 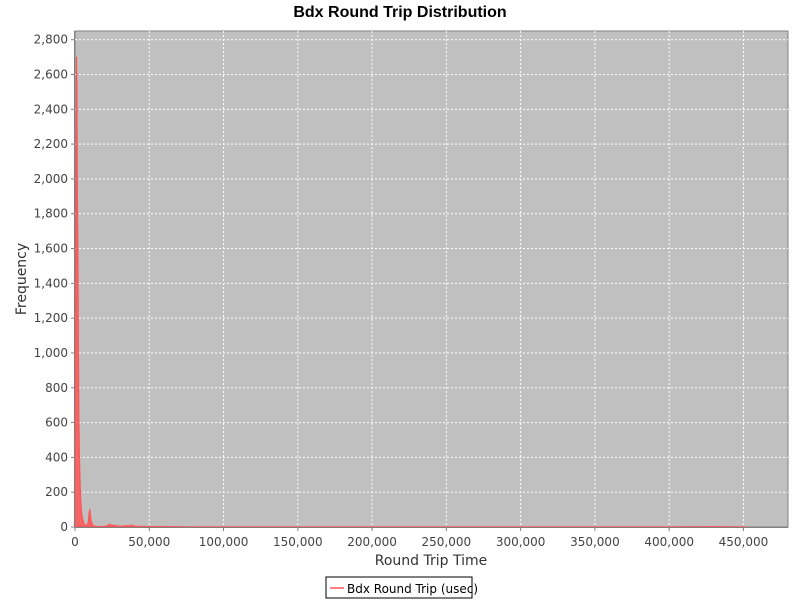 What do you see at coordinates (51, 75) in the screenshot?
I see `y-tick-label: 2,600` at bounding box center [51, 75].